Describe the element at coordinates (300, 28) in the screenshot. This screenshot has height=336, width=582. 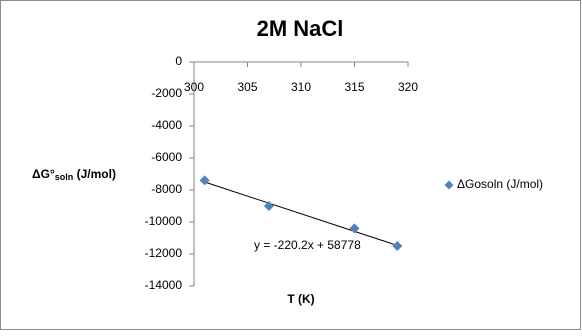
I see `chart-title: 2M NaCl` at that location.